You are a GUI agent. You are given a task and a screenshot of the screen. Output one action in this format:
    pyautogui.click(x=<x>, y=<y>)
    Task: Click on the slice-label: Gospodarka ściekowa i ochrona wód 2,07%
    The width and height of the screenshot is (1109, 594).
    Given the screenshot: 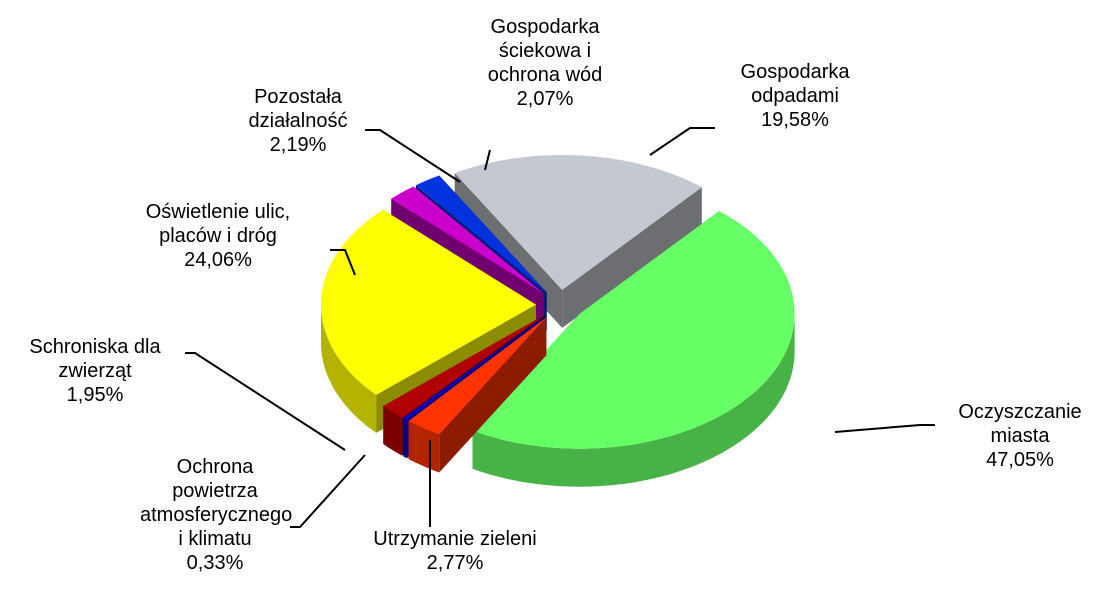 What is the action you would take?
    pyautogui.click(x=545, y=63)
    